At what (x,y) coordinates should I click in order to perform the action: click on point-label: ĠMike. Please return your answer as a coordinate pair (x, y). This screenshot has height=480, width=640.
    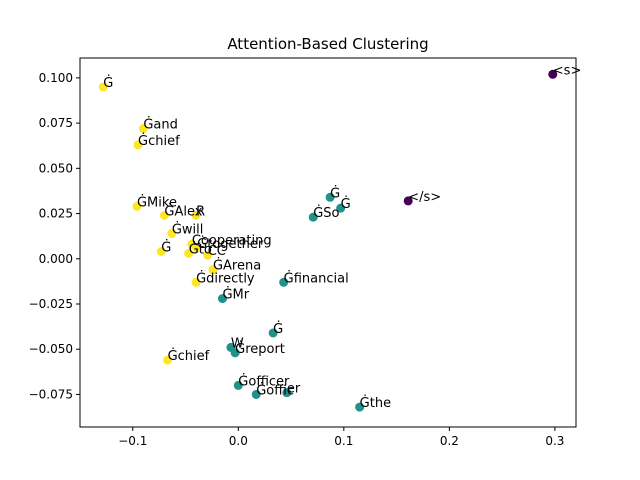
    Looking at the image, I should click on (157, 201).